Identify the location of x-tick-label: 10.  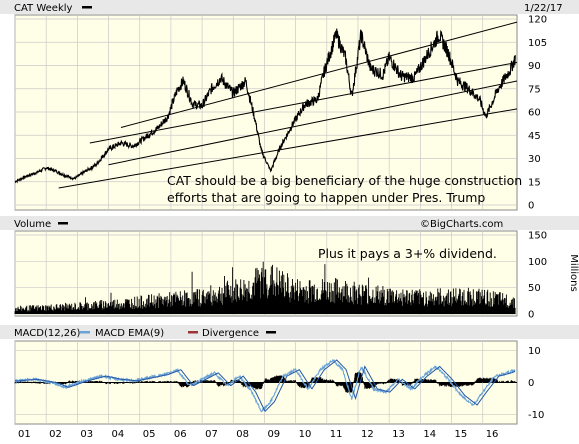
(305, 434).